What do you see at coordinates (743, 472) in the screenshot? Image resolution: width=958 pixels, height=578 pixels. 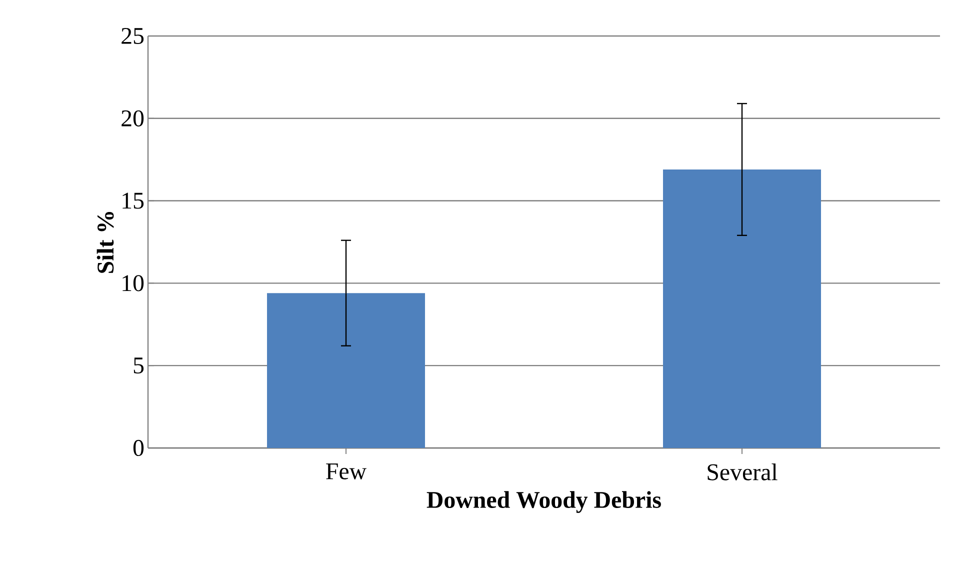 I see `x-tick-label: Several` at bounding box center [743, 472].